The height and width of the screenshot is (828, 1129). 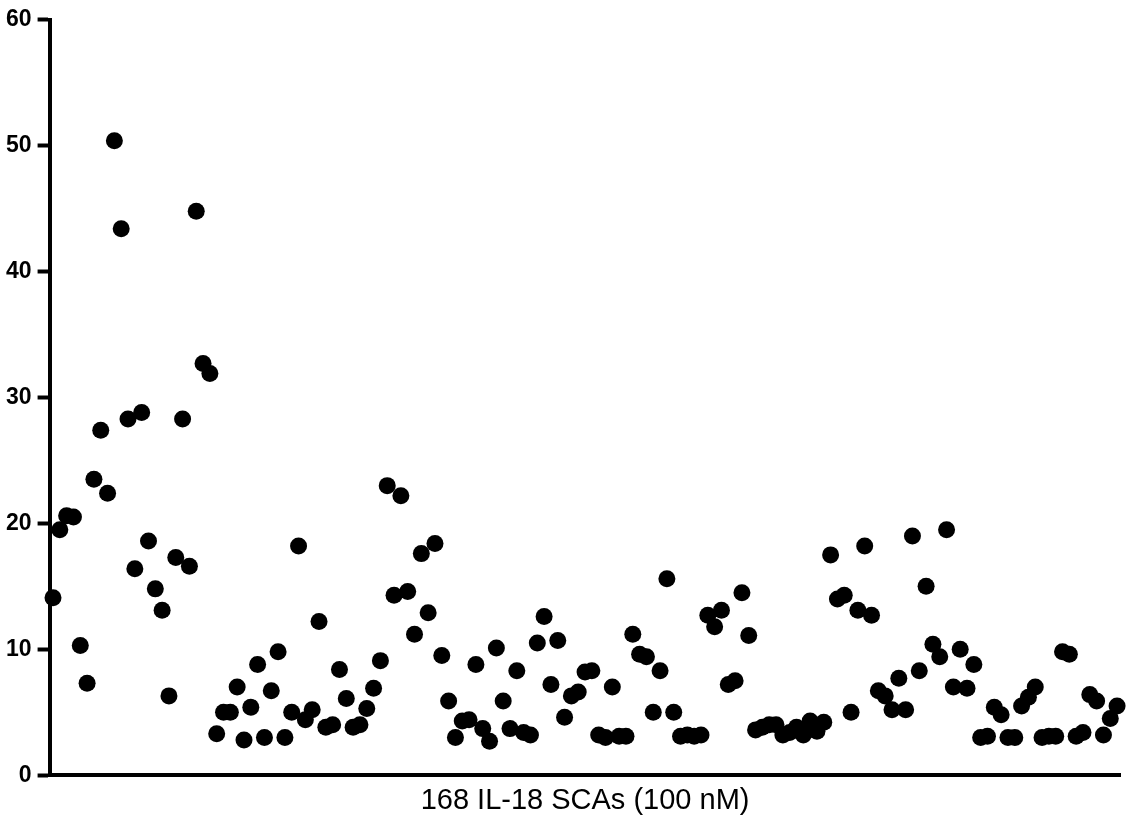 I want to click on y-tick-label: 0, so click(x=25, y=773).